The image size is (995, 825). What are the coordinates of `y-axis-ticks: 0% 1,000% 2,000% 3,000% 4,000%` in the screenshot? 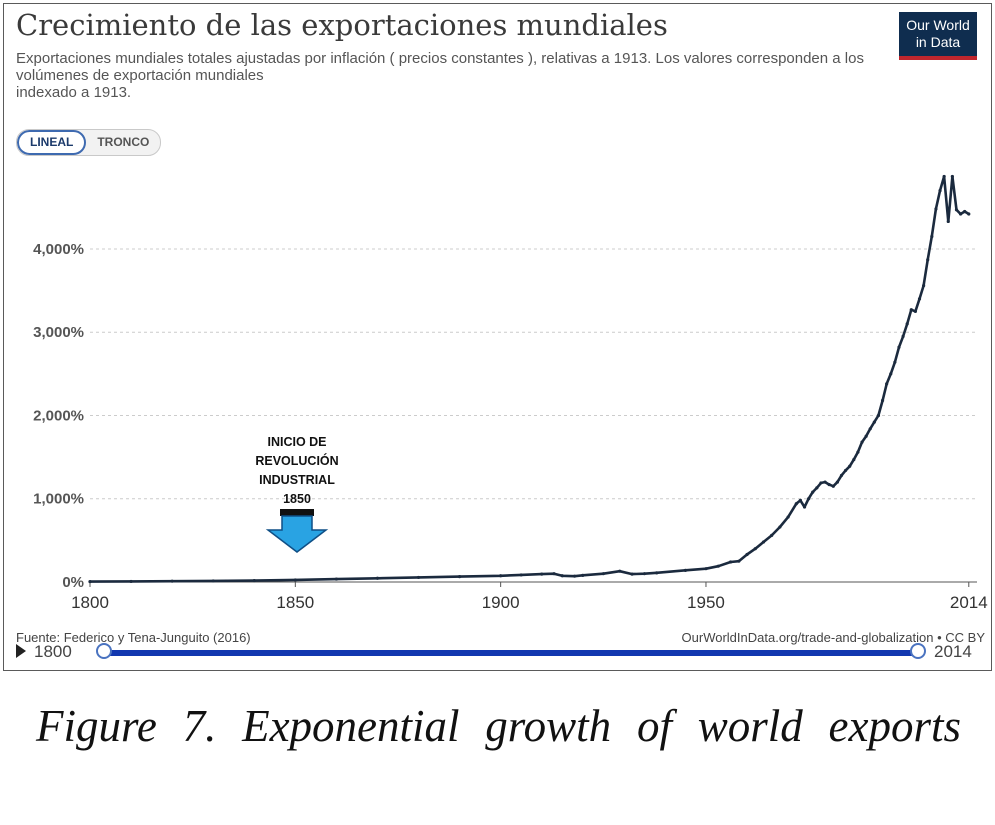 It's located at (58, 416).